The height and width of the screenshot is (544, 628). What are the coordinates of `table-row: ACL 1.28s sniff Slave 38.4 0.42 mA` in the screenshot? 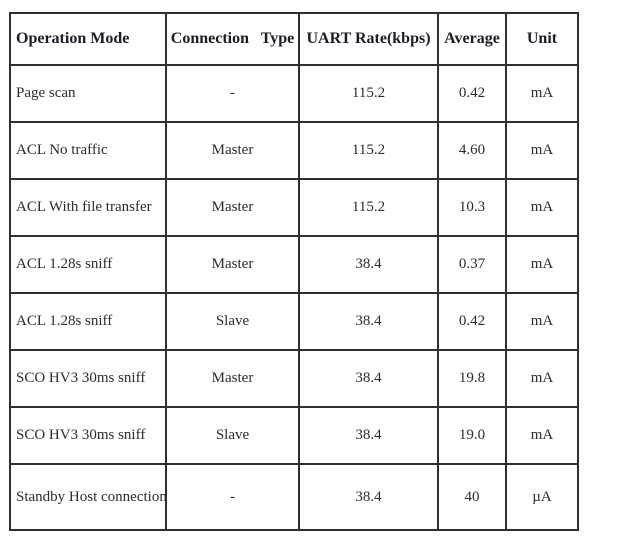 It's located at (294, 321).